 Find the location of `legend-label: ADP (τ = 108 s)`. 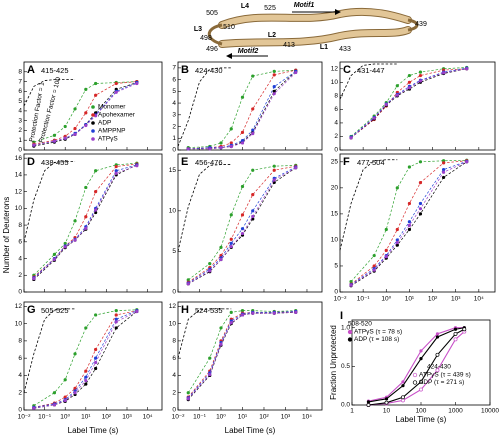

legend-label: ADP (τ = 108 s) is located at coordinates (376, 339).